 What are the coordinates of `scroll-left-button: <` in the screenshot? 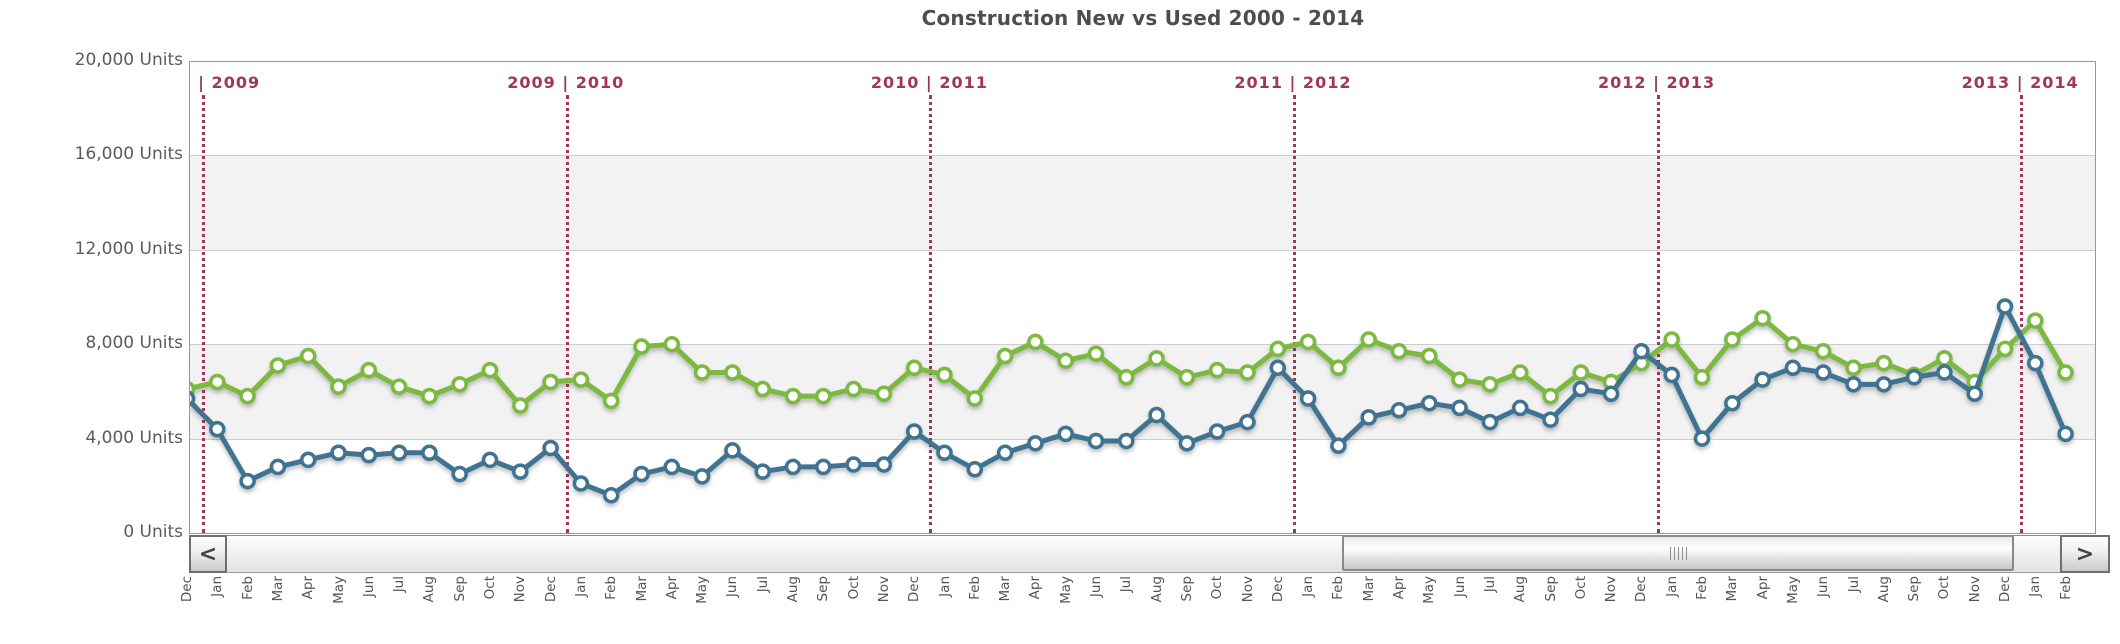 It's located at (208, 554).